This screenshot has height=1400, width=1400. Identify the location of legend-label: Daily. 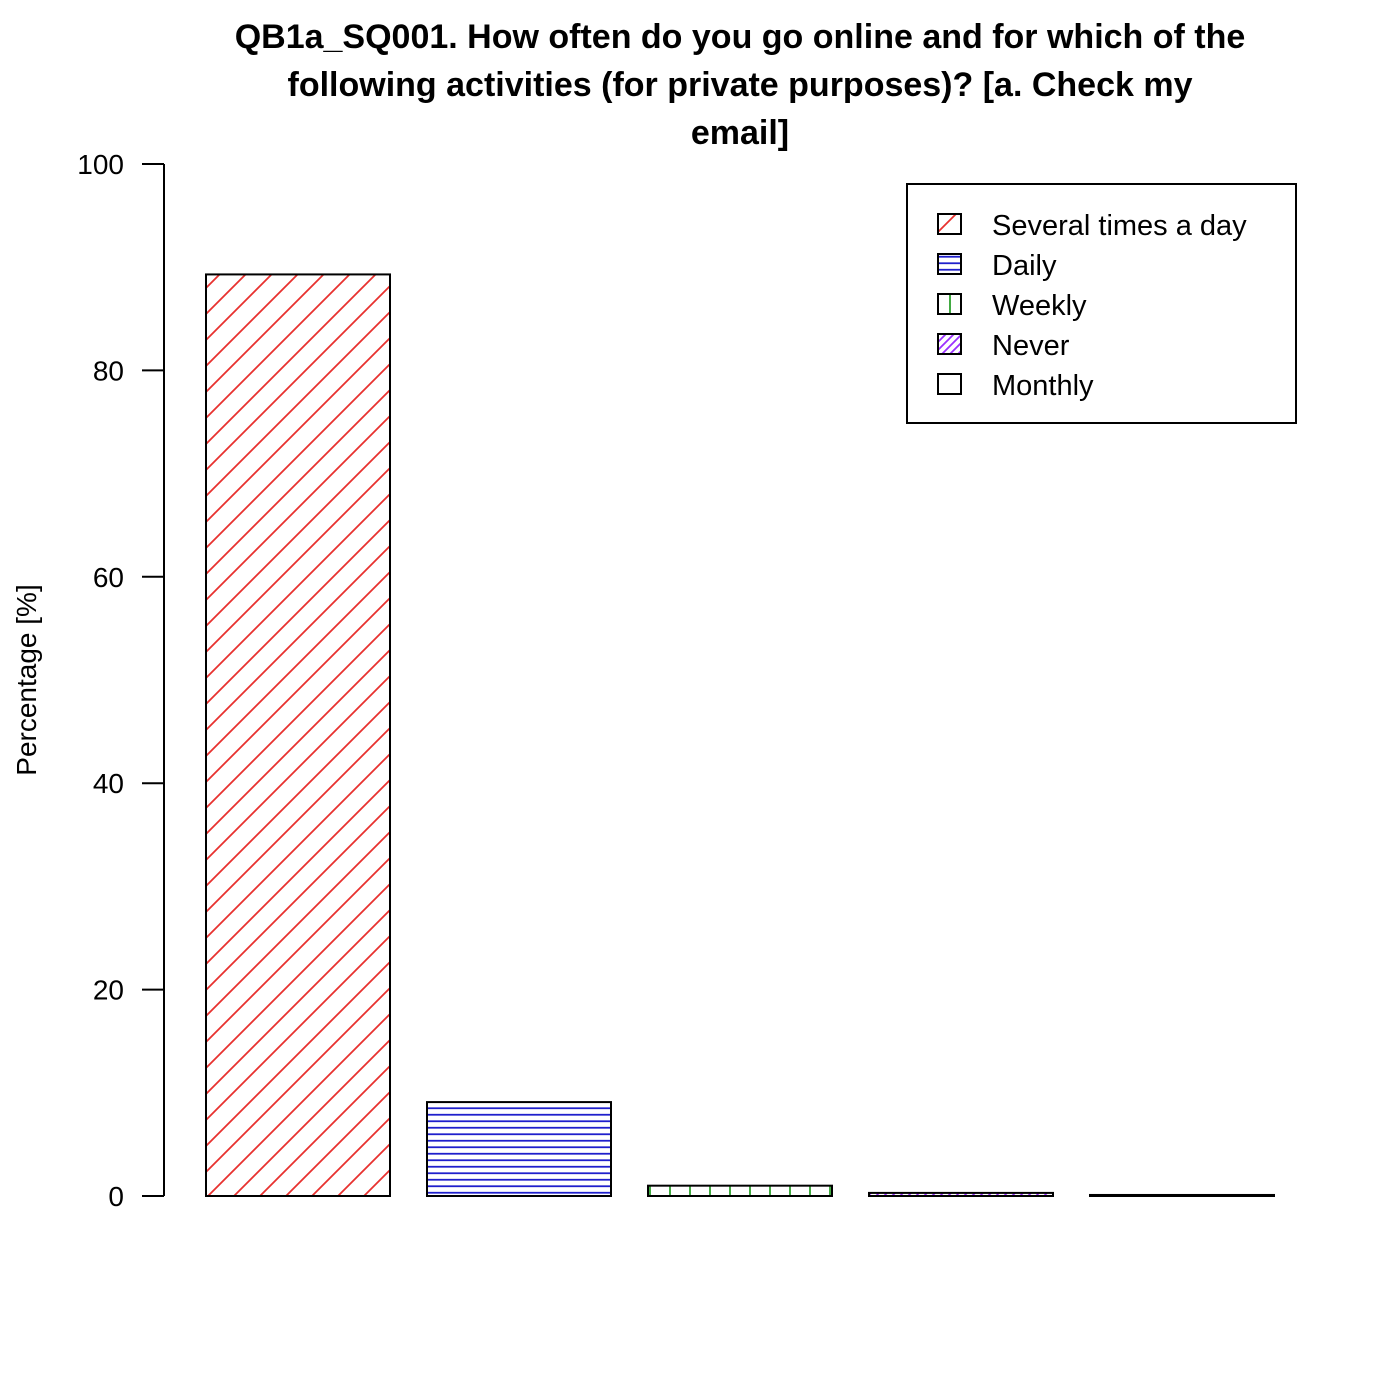
(1024, 266).